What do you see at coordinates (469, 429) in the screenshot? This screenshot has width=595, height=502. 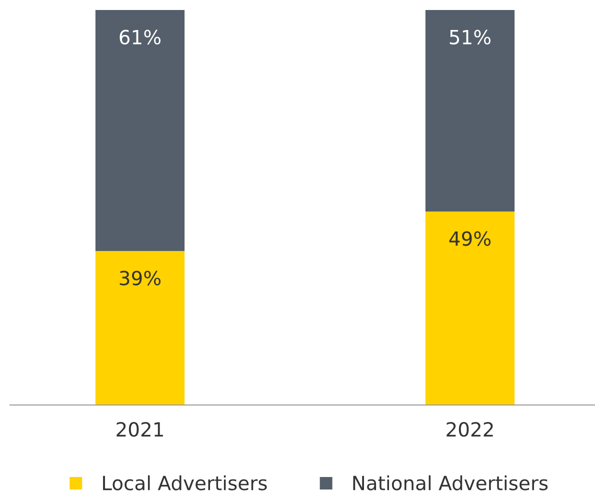 I see `x-tick-label: 2022` at bounding box center [469, 429].